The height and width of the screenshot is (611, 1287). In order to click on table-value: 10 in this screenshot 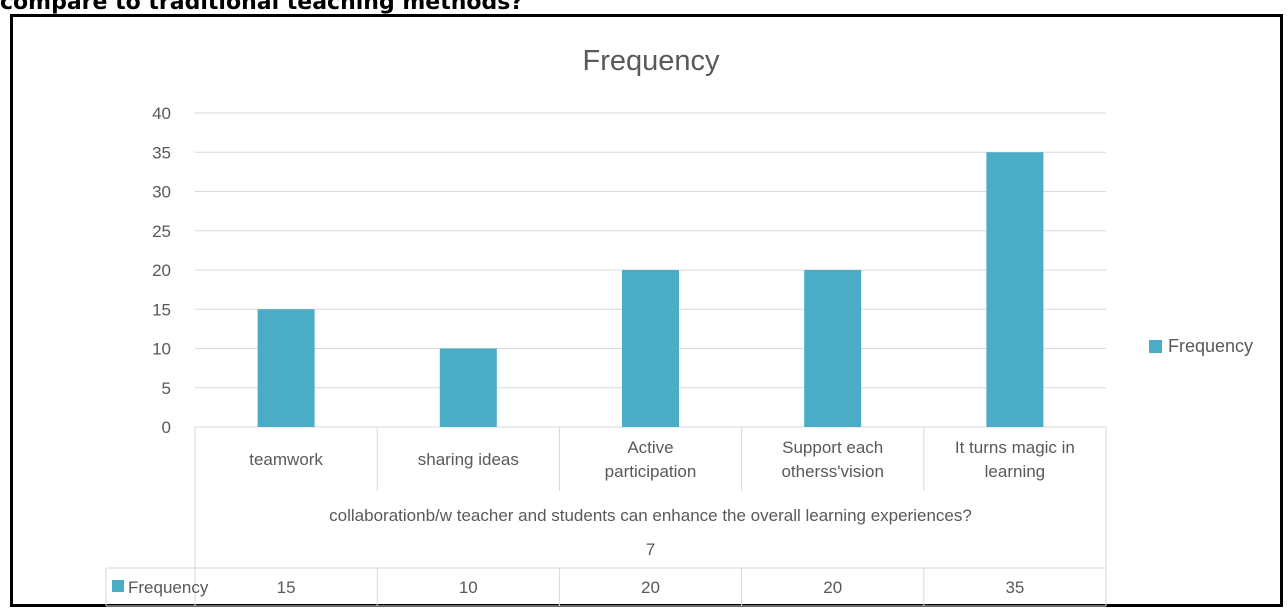, I will do `click(468, 587)`.